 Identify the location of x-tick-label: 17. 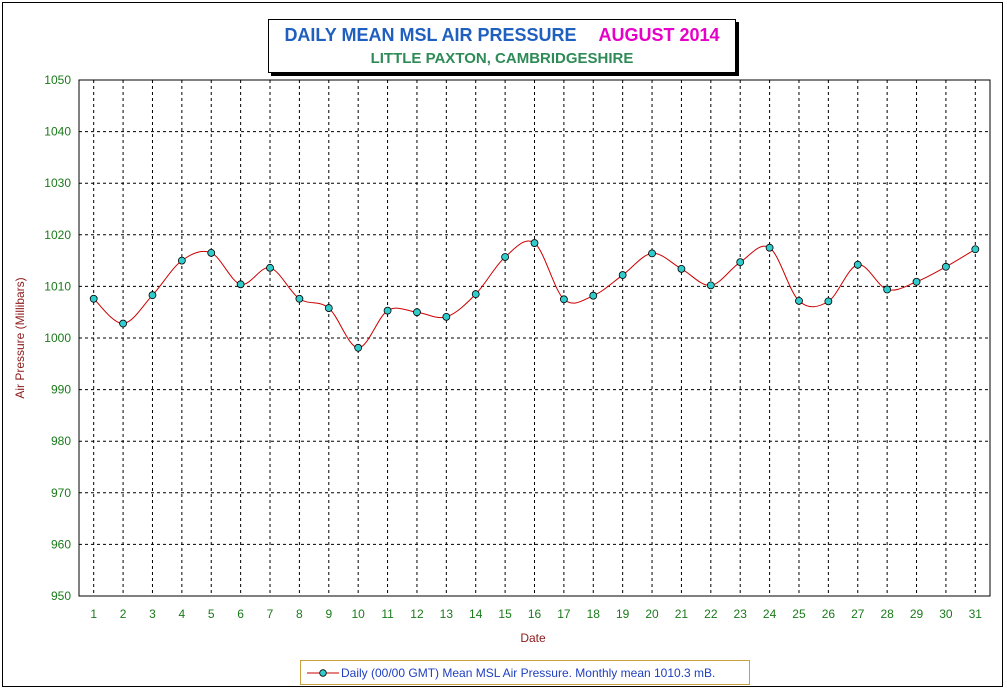
(564, 614).